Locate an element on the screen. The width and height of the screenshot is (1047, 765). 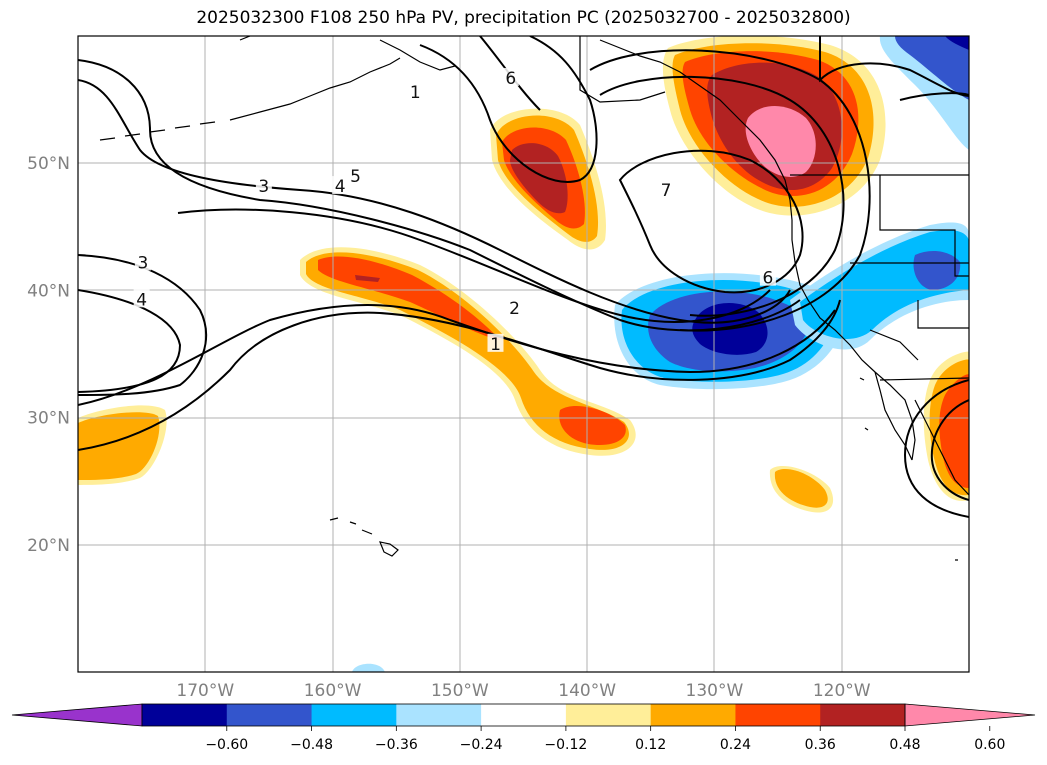
lat-tick-label: 30°N is located at coordinates (48, 419).